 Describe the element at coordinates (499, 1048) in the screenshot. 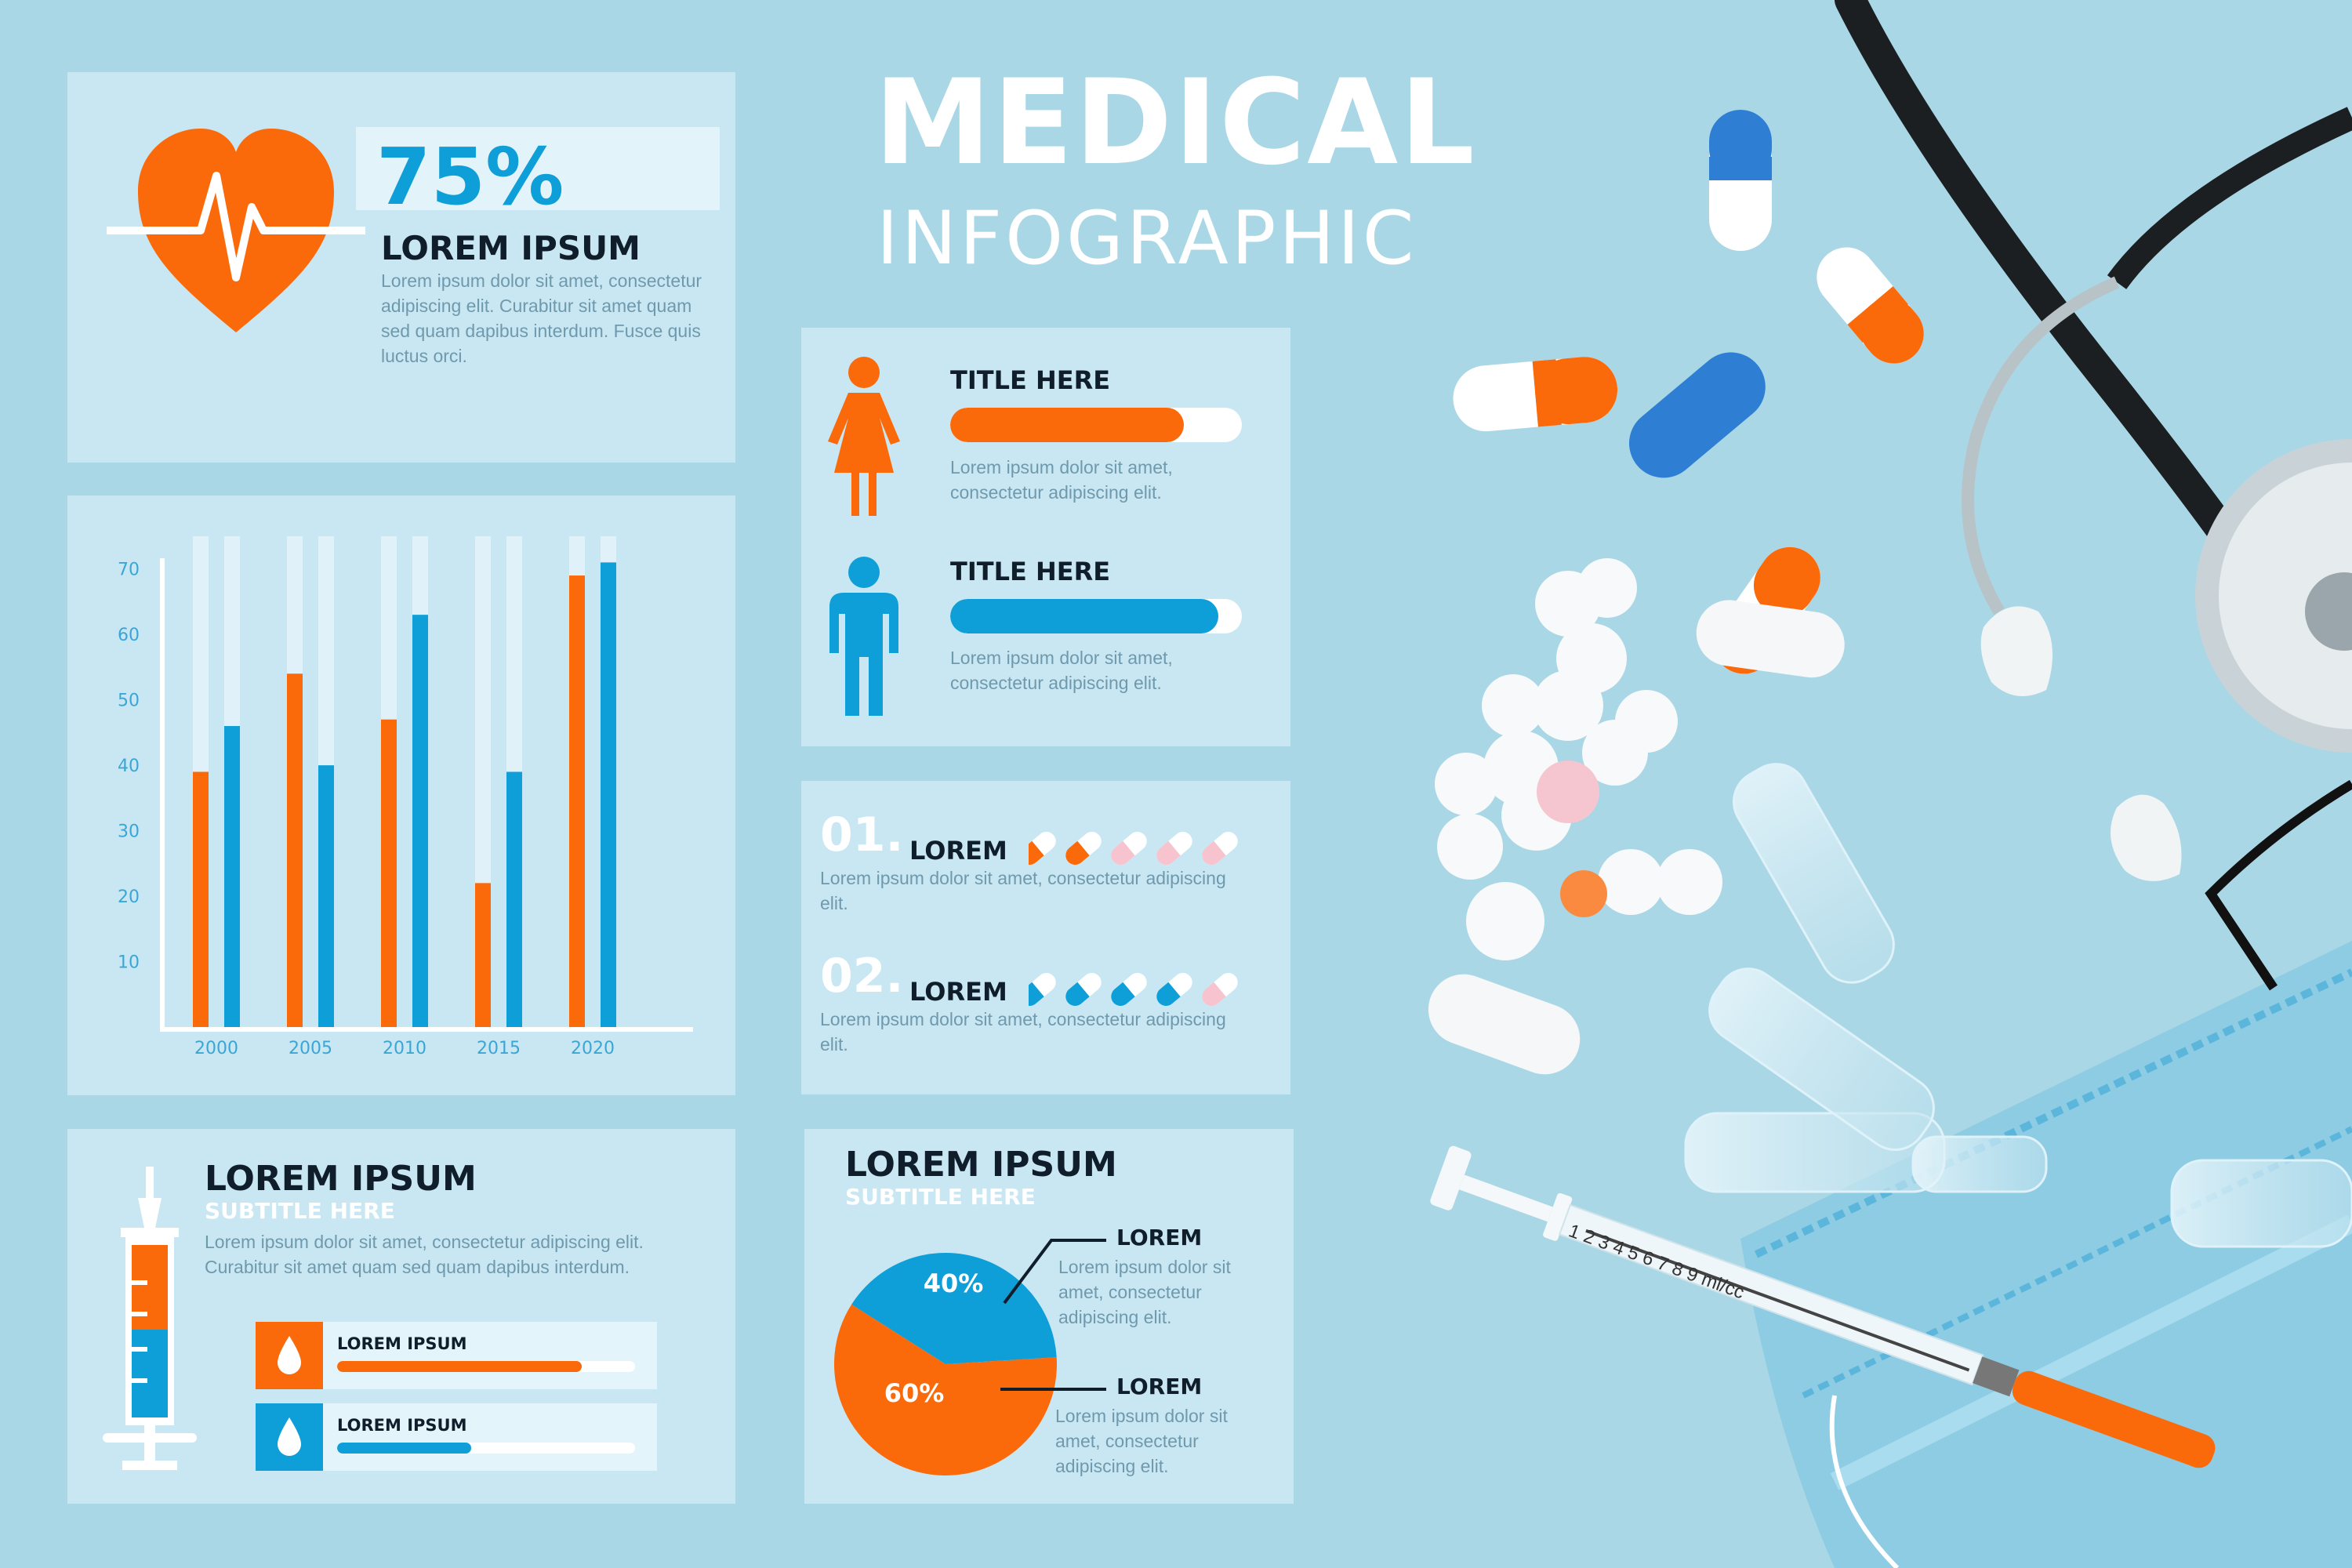

I see `x-tick-label: 2015` at that location.